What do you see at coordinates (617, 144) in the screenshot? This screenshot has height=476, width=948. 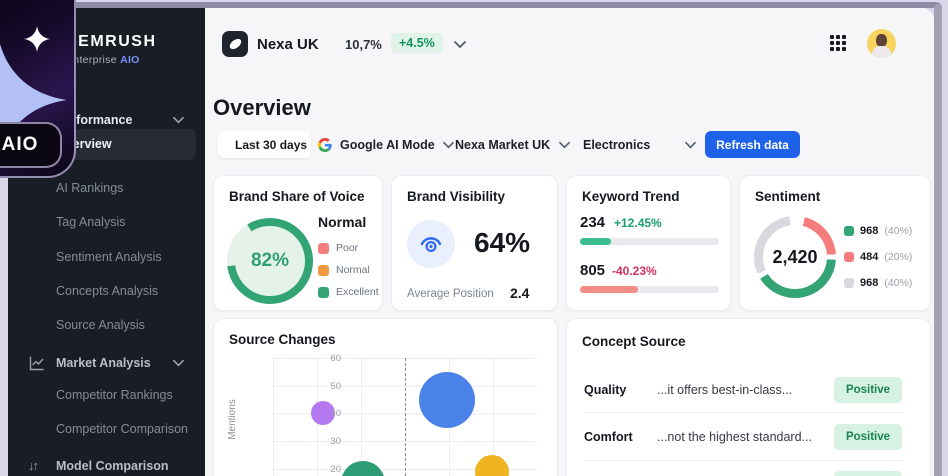 I see `category-label: Electronics` at bounding box center [617, 144].